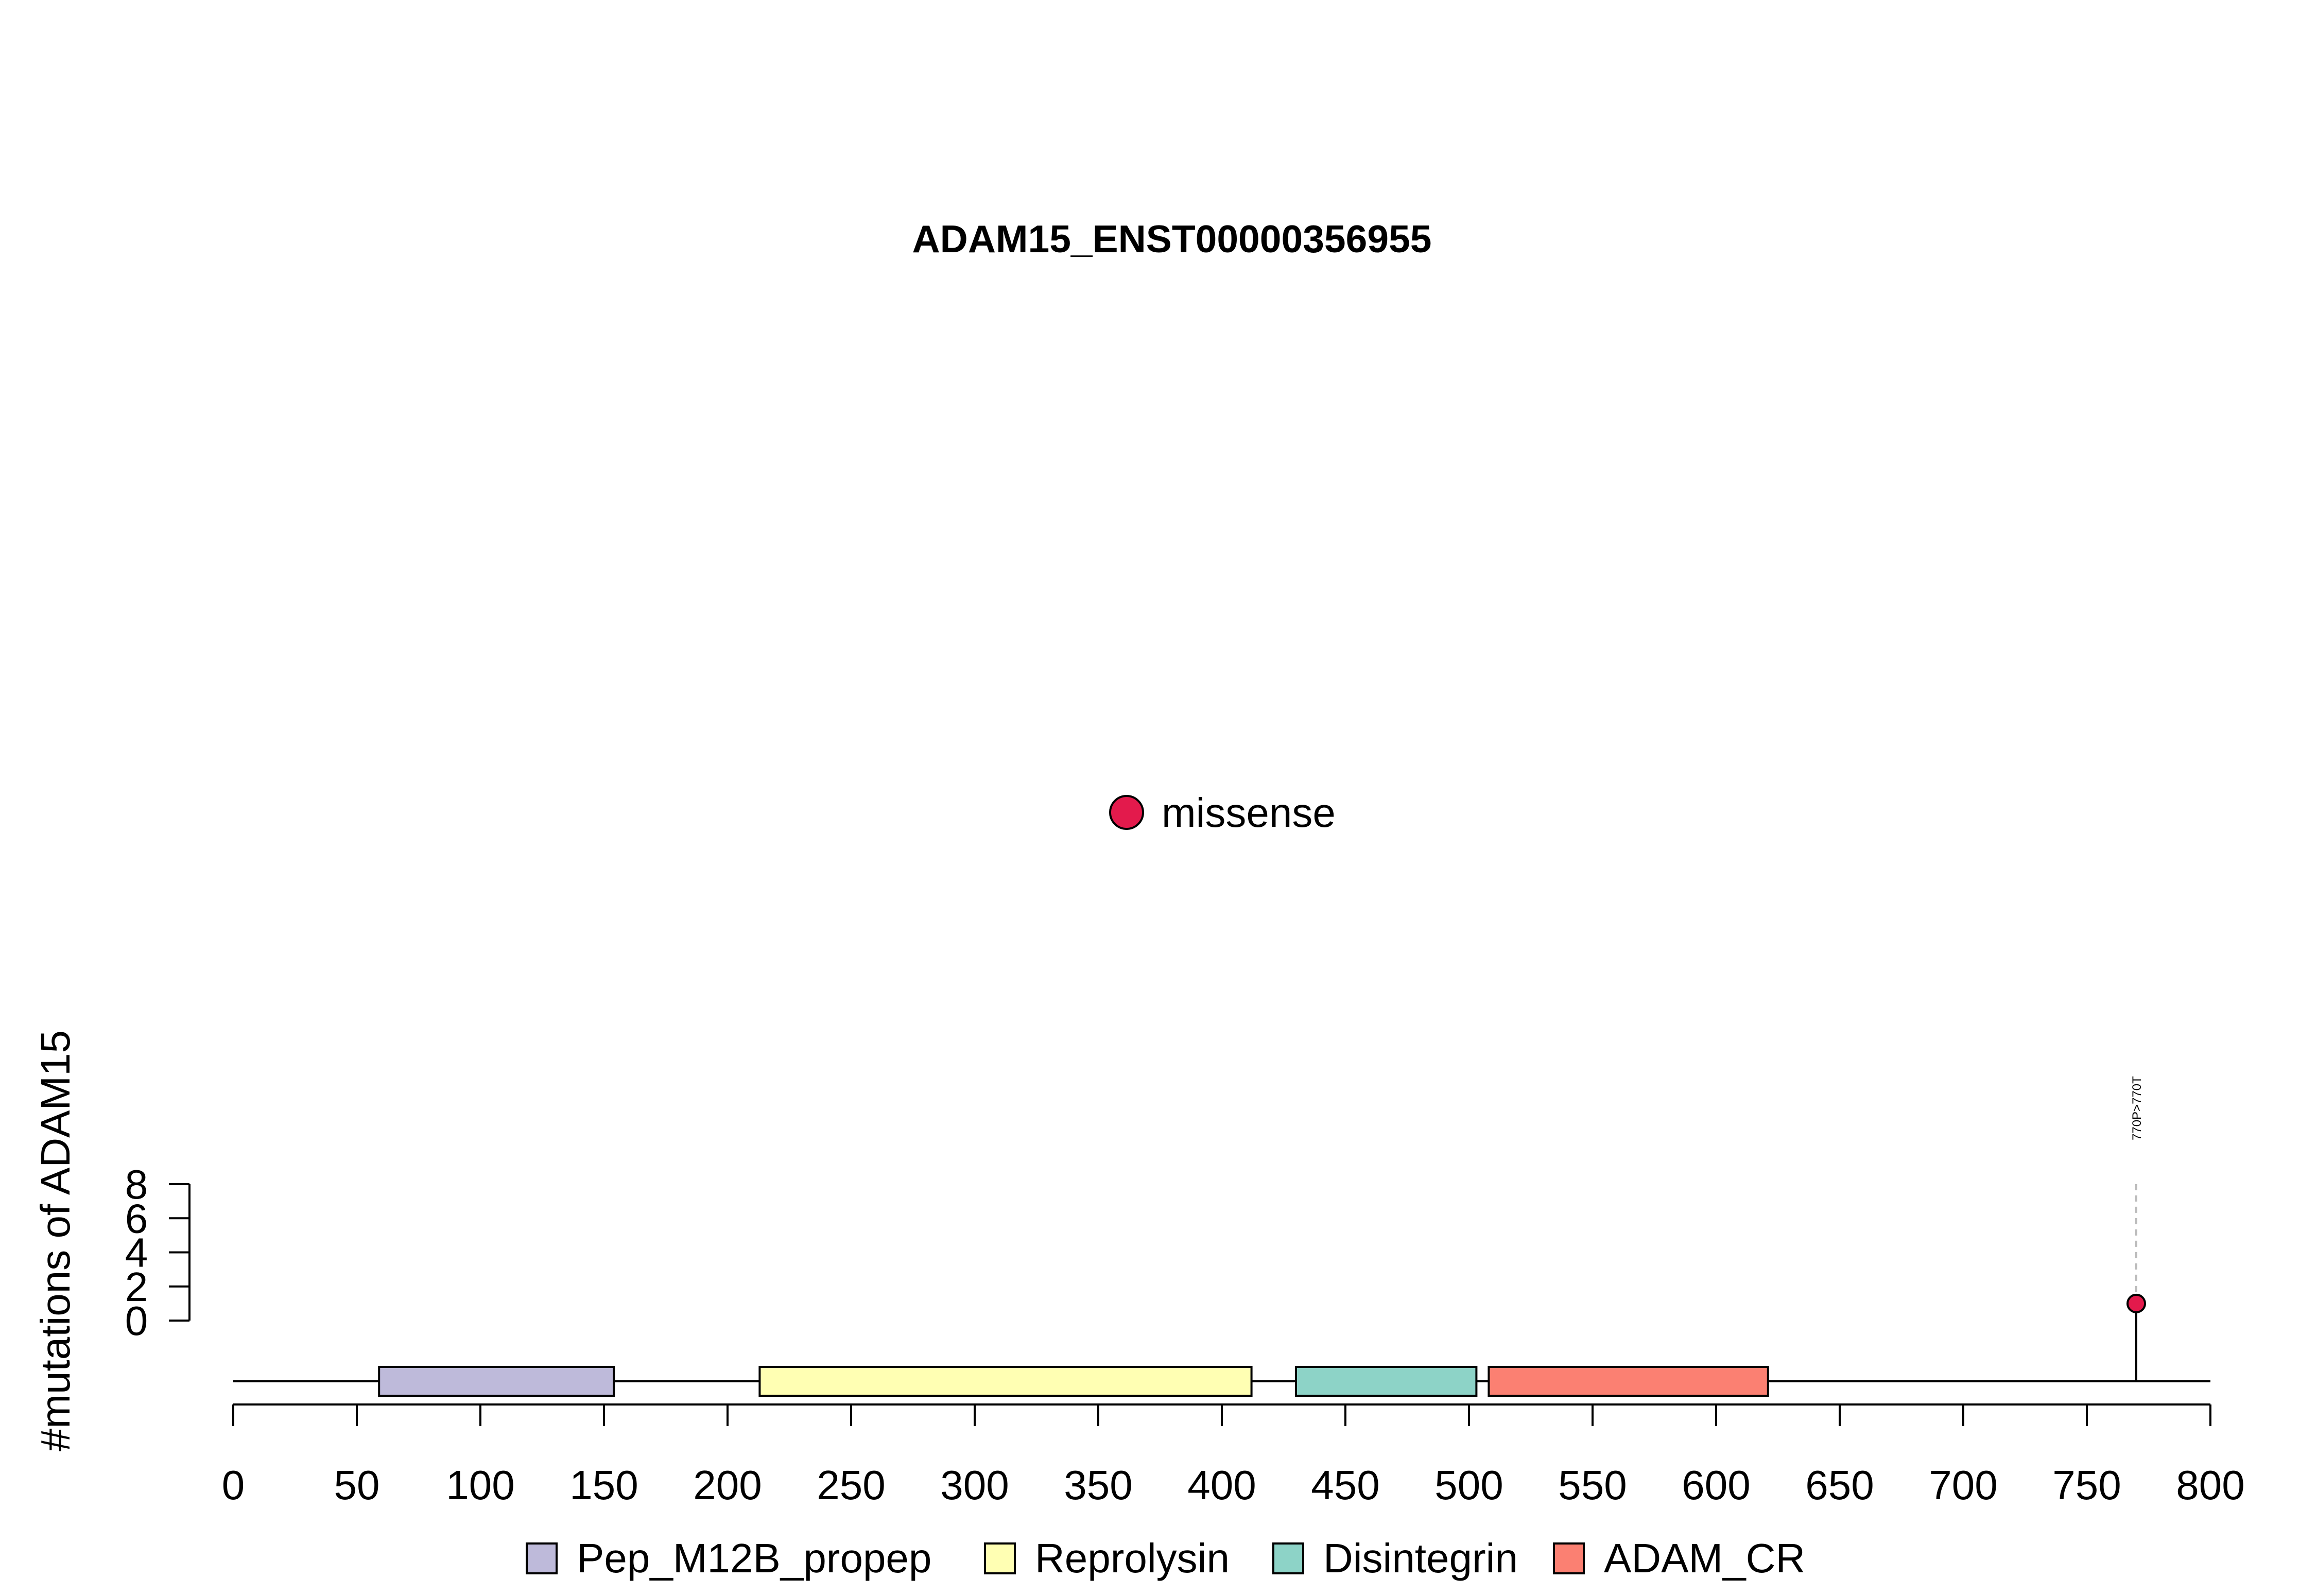 Image resolution: width=2317 pixels, height=1596 pixels. What do you see at coordinates (1963, 1485) in the screenshot?
I see `x-tick-label: 700` at bounding box center [1963, 1485].